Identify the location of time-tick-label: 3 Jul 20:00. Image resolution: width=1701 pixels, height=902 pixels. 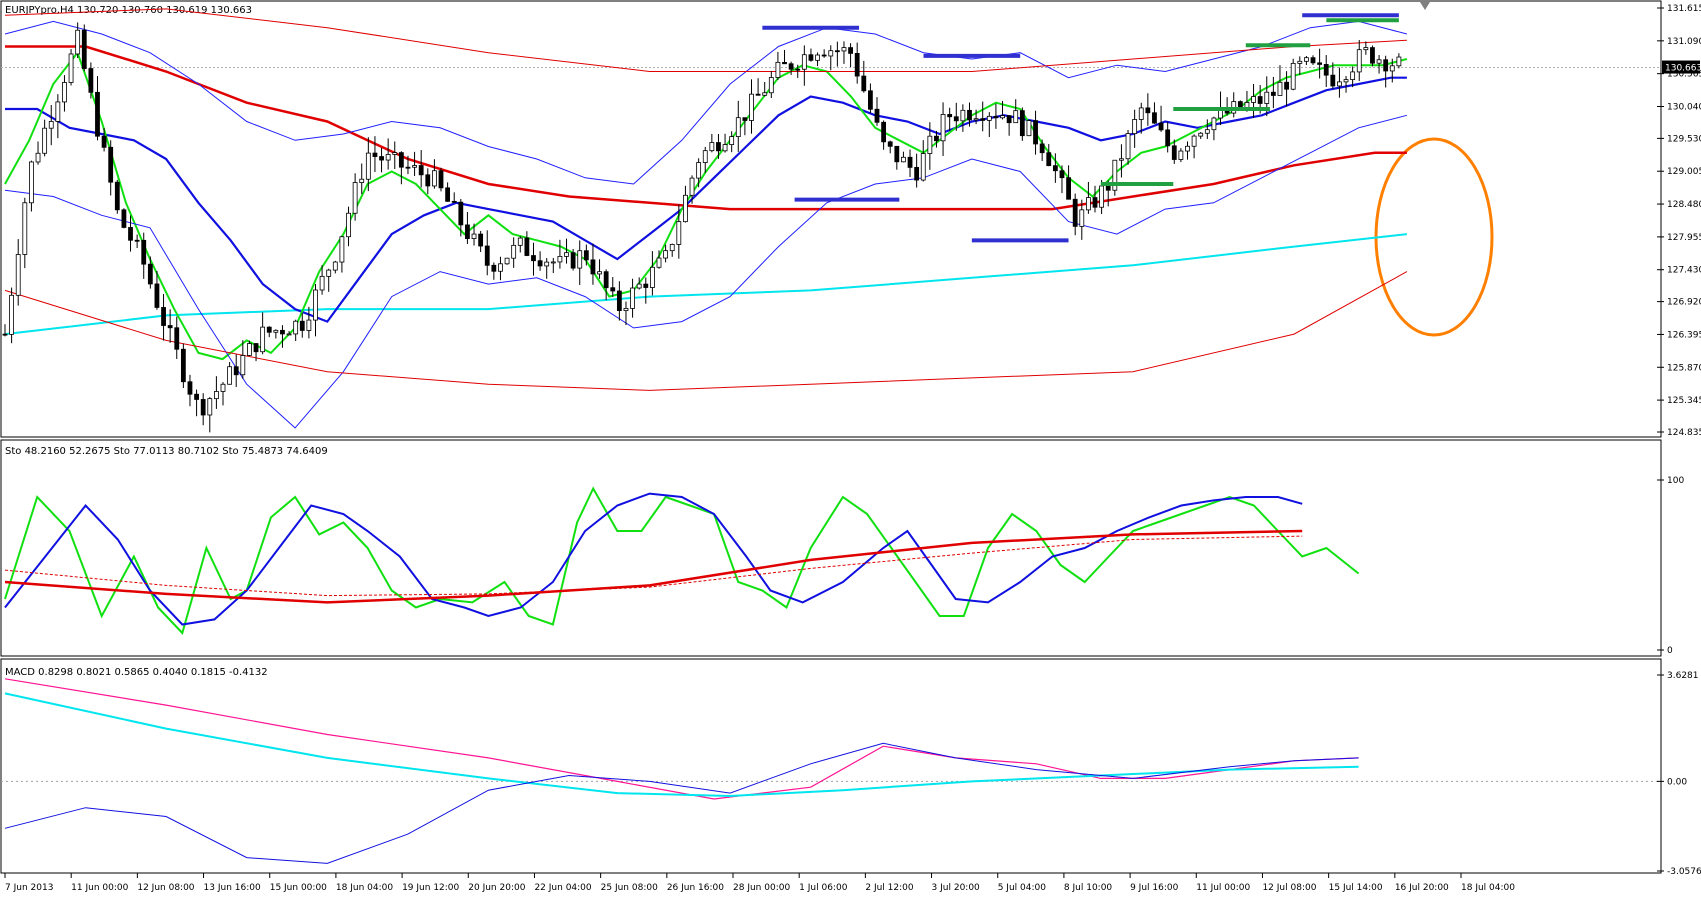
(956, 888).